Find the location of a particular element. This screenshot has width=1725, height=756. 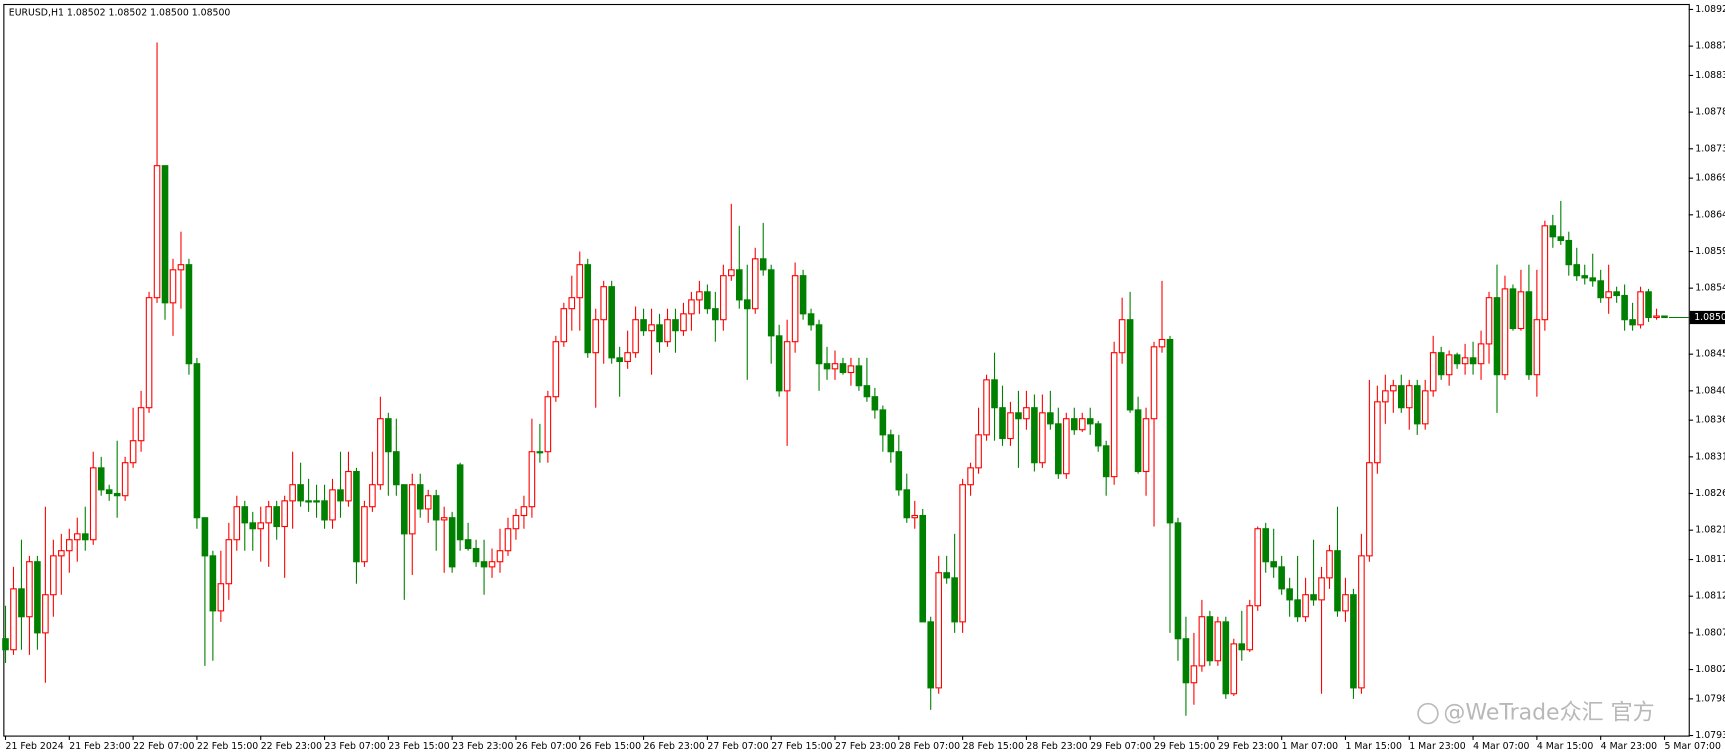

x-tick-label: 29 Feb 15:00 is located at coordinates (1184, 746).